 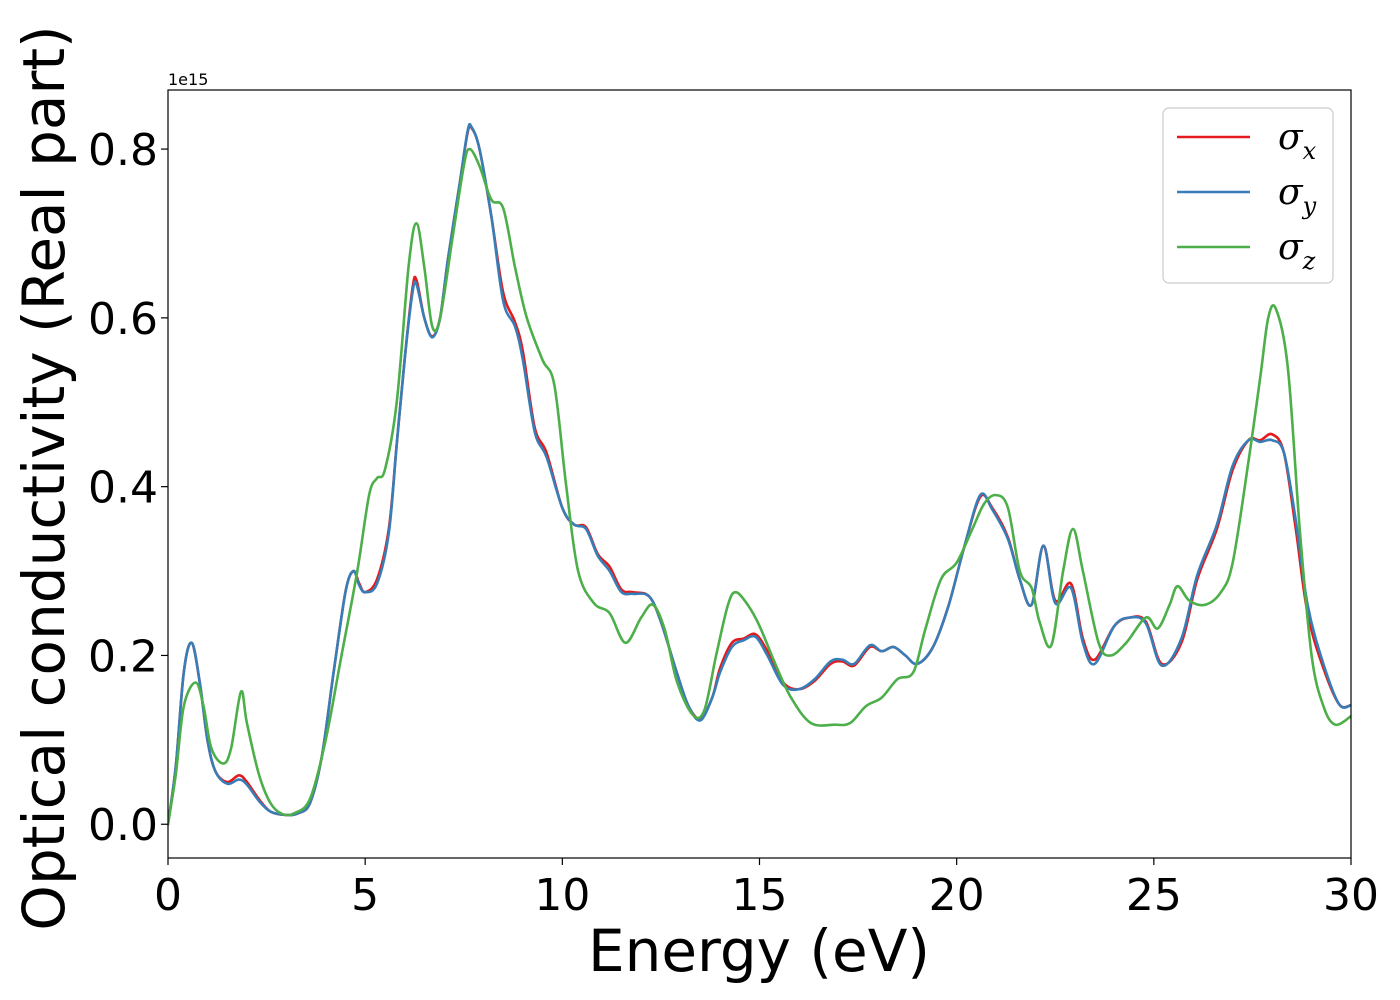 What do you see at coordinates (365, 895) in the screenshot?
I see `x-tick-label: 5` at bounding box center [365, 895].